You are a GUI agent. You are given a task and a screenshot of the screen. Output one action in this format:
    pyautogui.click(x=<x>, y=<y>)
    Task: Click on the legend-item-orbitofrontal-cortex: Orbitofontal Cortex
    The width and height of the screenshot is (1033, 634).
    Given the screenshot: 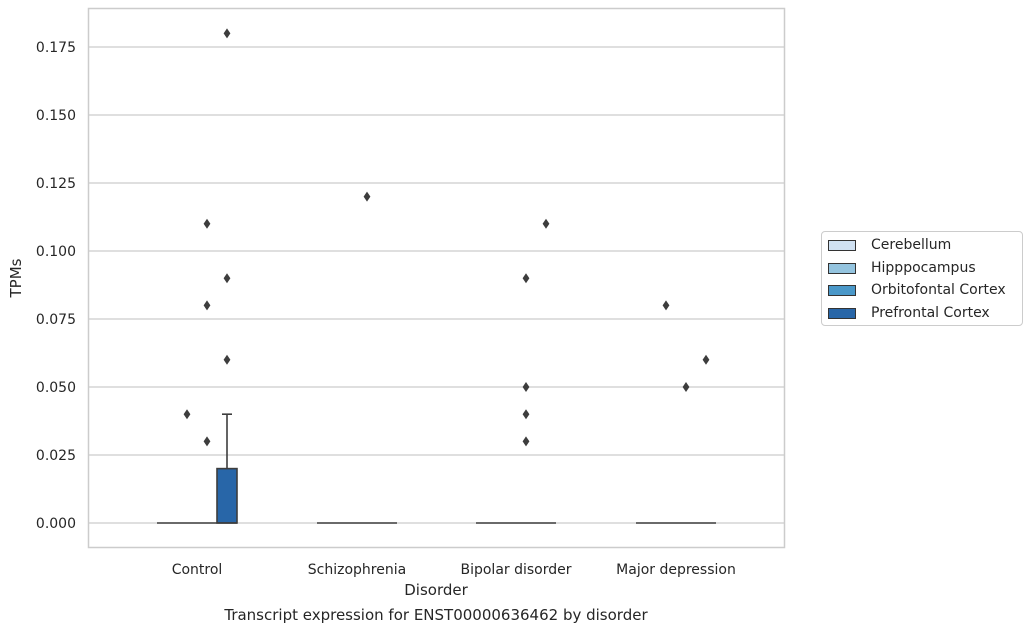 What is the action you would take?
    pyautogui.click(x=917, y=290)
    